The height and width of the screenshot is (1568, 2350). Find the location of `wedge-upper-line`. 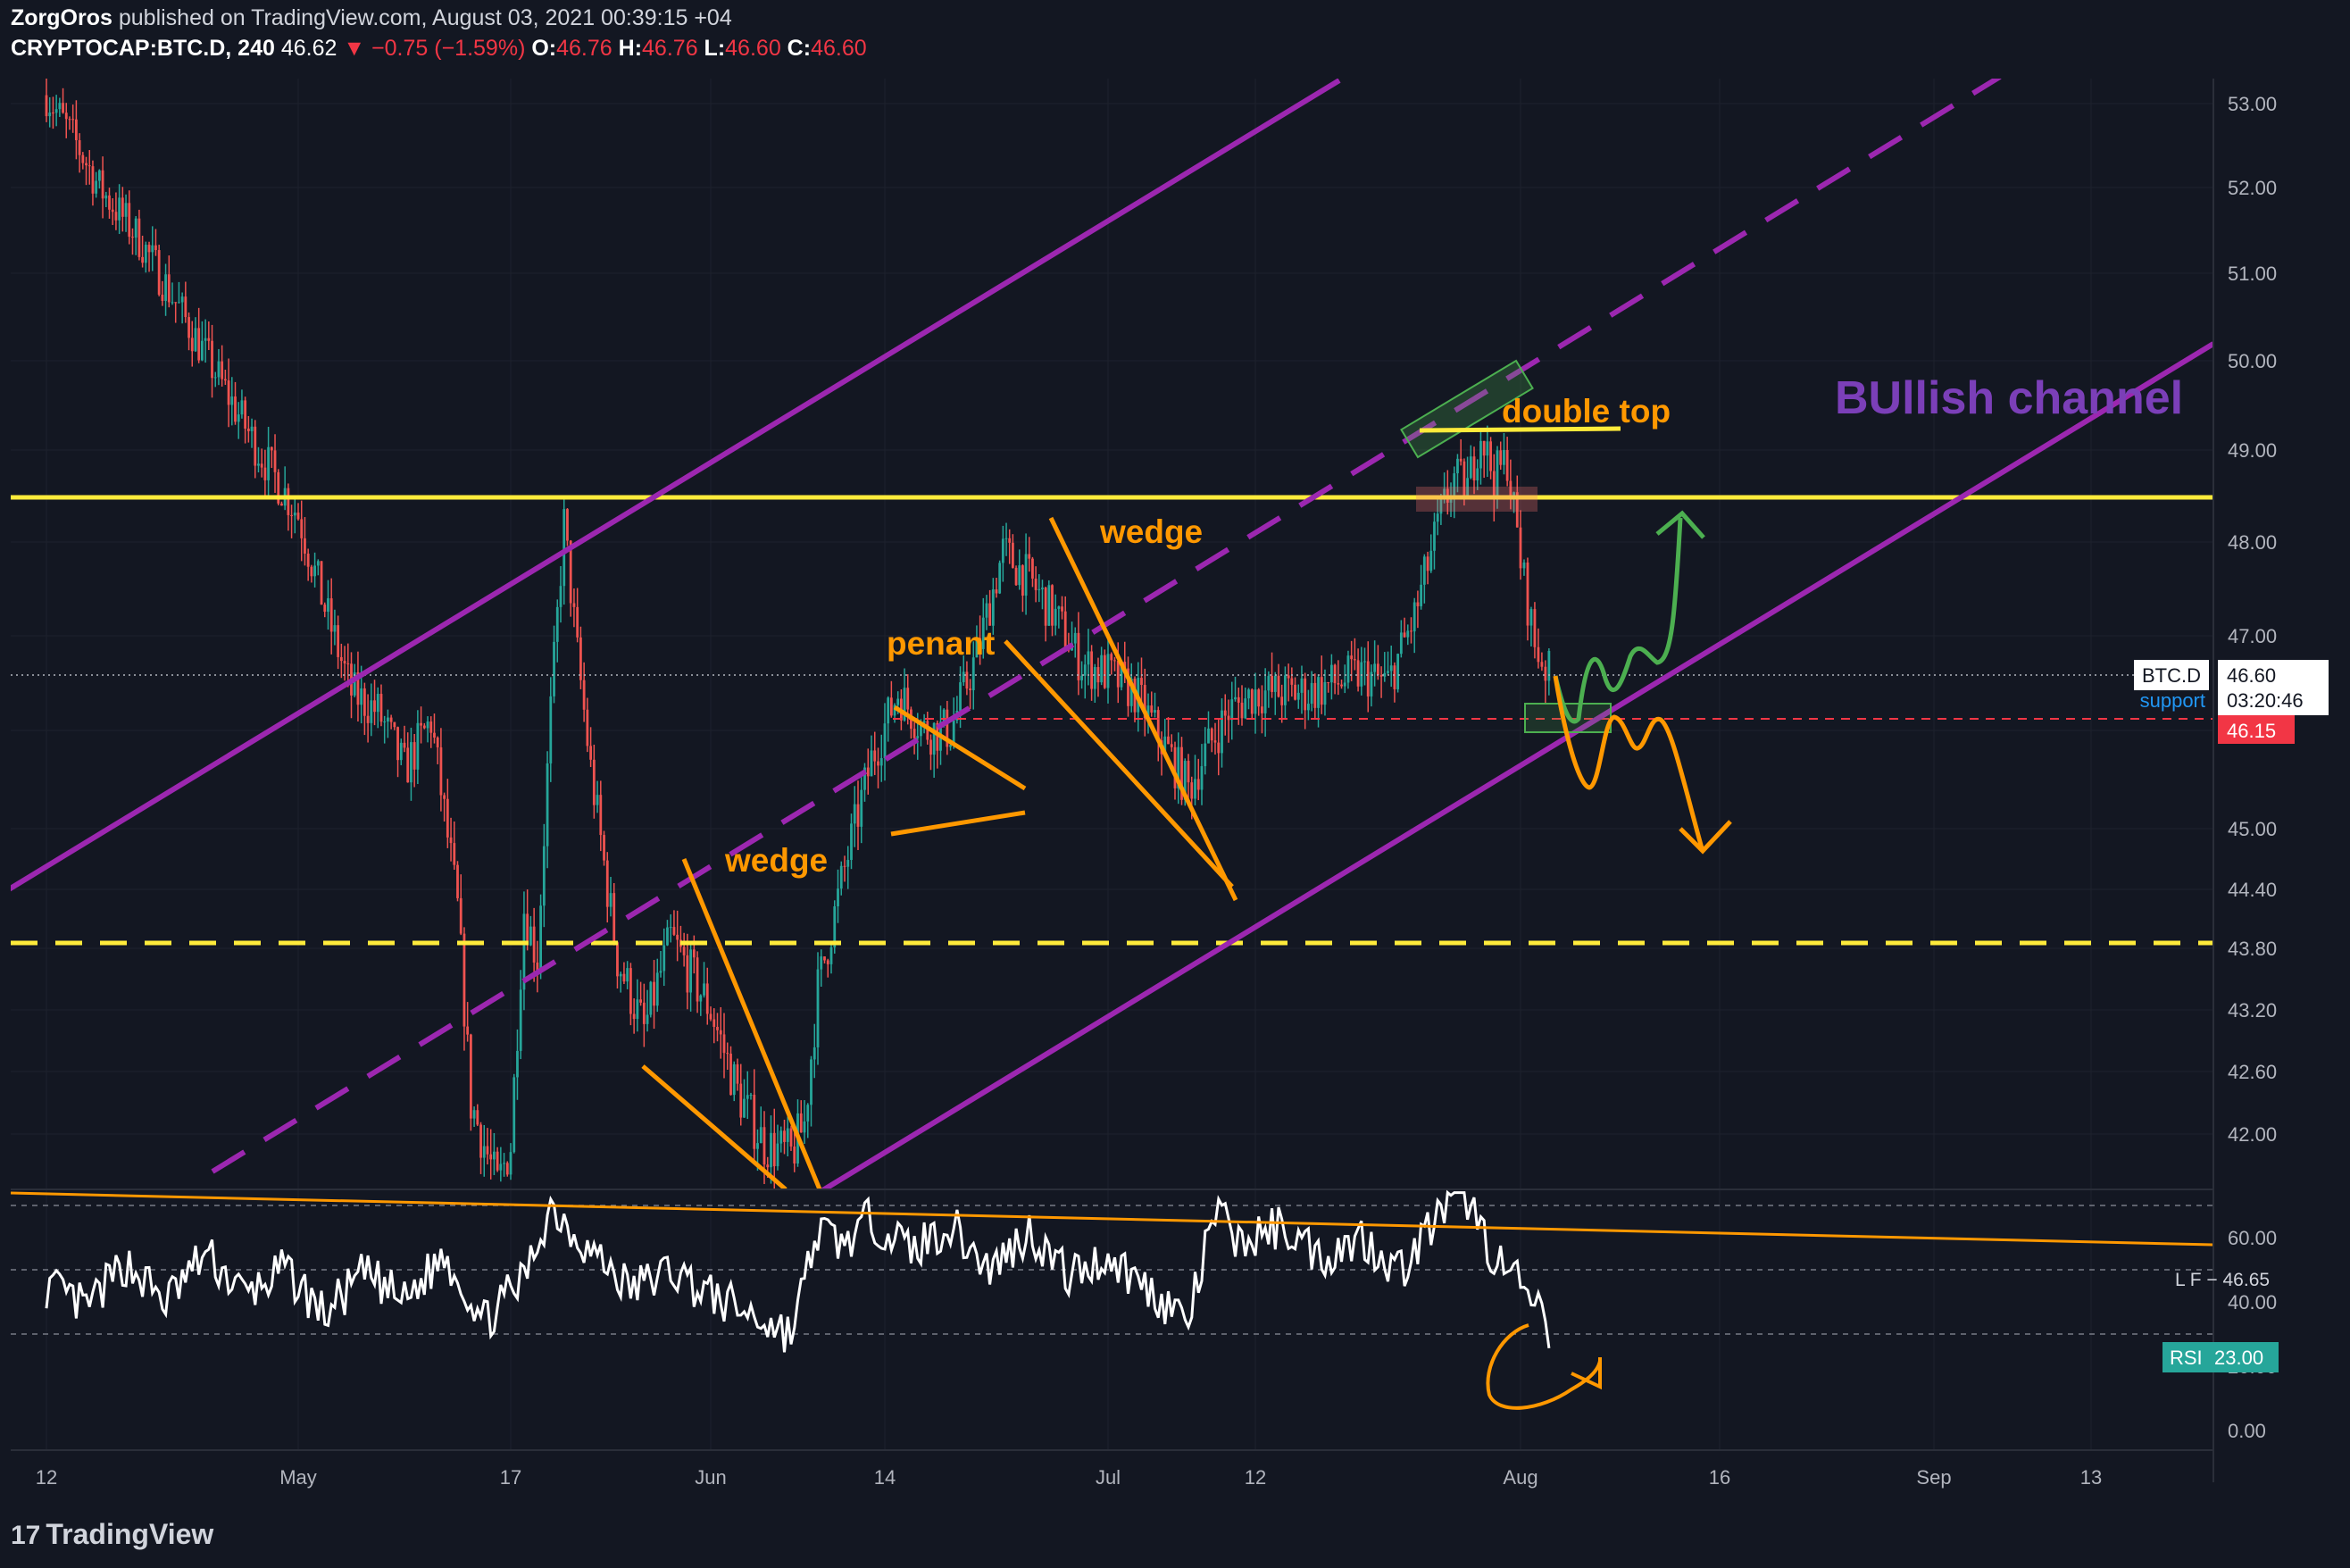

wedge-upper-line is located at coordinates (752, 1024).